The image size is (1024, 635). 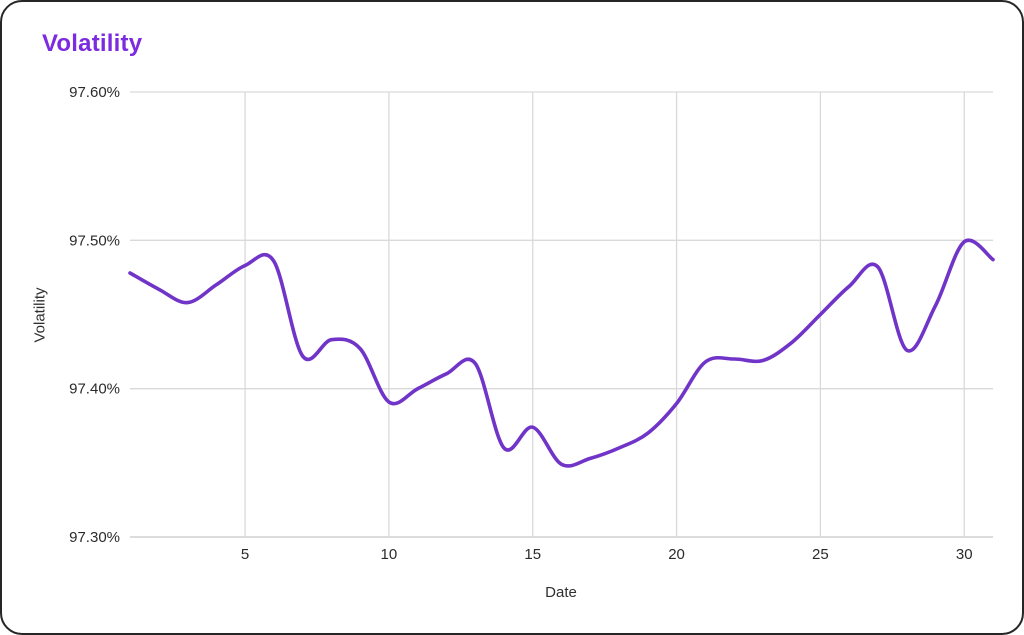 What do you see at coordinates (94, 389) in the screenshot?
I see `y-tick-label: 97.40%` at bounding box center [94, 389].